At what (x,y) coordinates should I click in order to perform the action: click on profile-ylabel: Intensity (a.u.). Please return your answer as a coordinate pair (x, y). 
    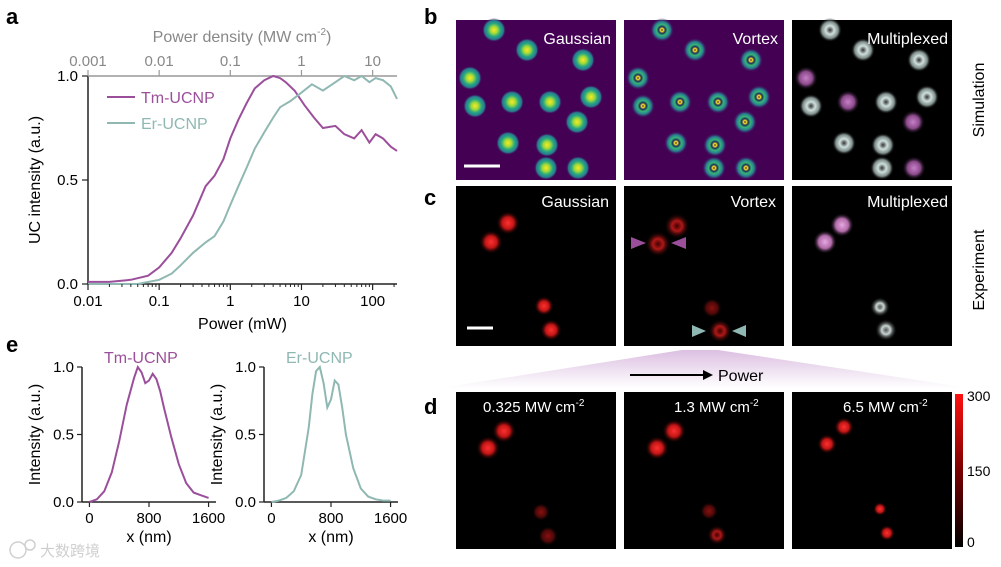
    Looking at the image, I should click on (217, 434).